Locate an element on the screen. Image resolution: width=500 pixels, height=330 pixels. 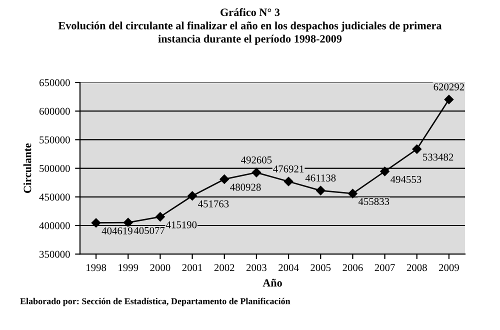
y-tick-label: 350000 is located at coordinates (55, 254).